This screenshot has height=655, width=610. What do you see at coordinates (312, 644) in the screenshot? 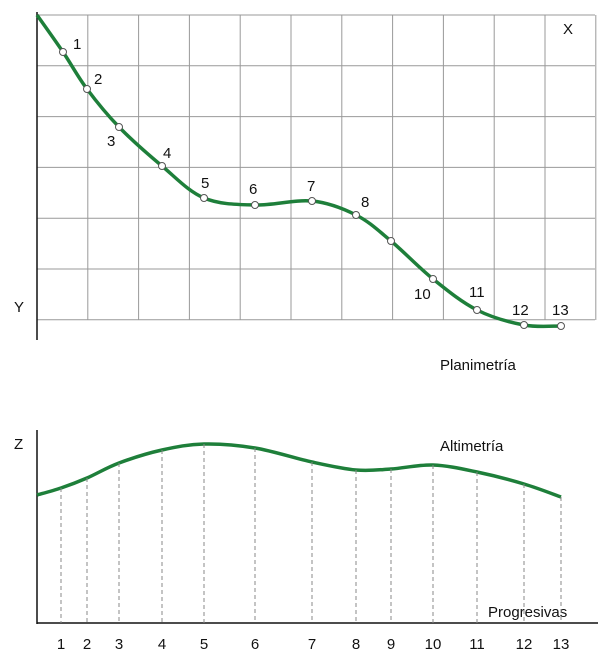
I see `station-label: 7` at bounding box center [312, 644].